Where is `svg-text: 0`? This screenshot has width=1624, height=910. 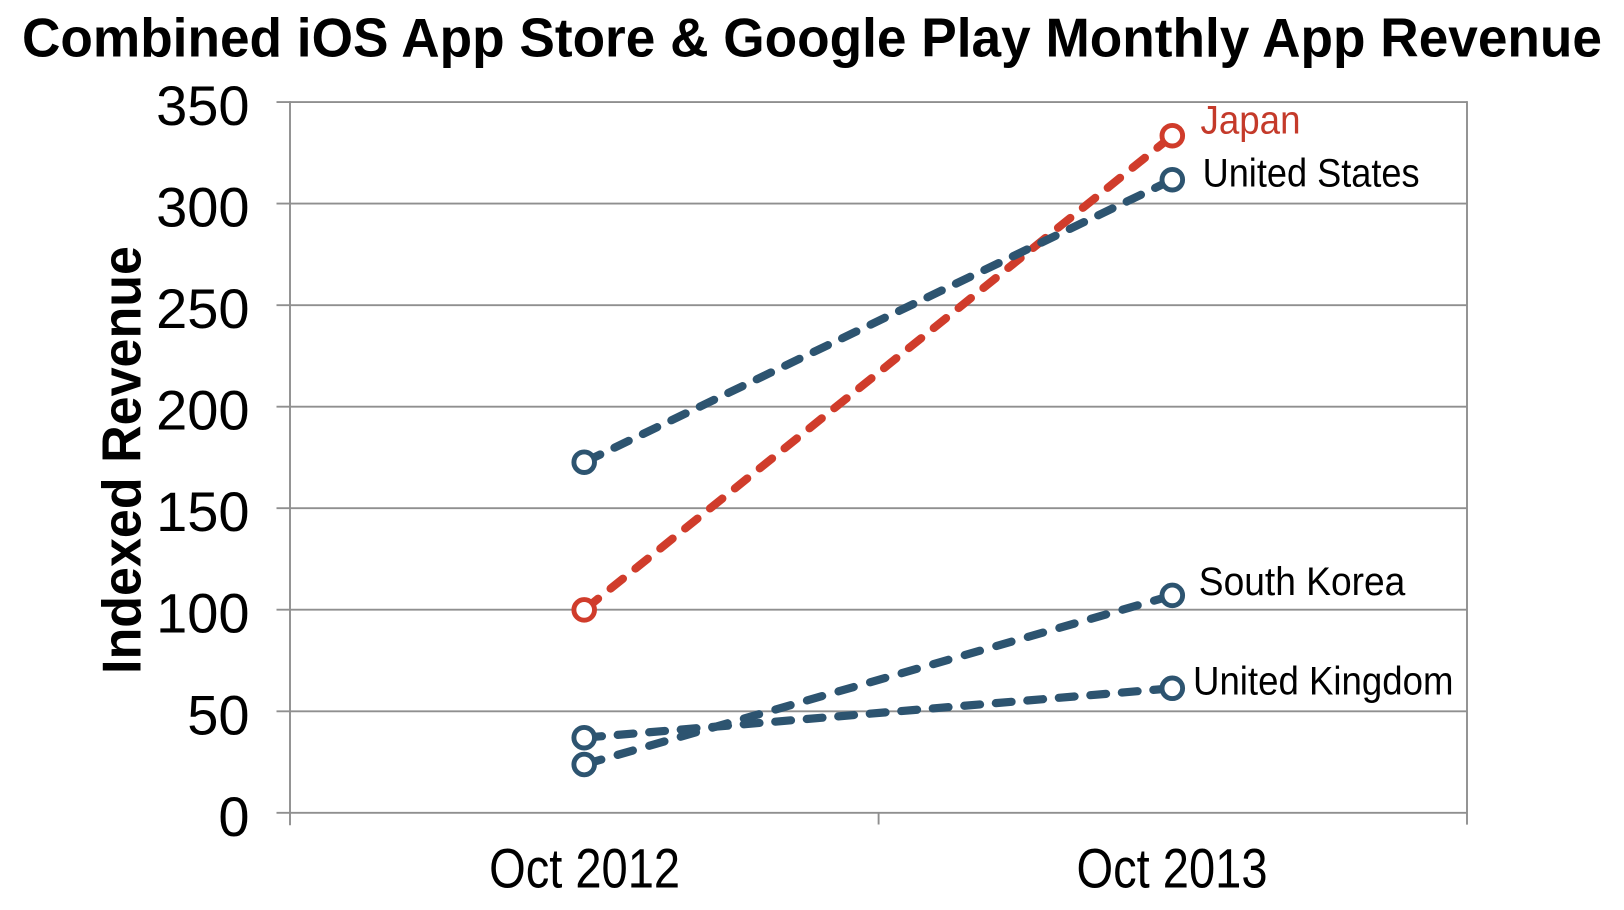 svg-text: 0 is located at coordinates (233, 816).